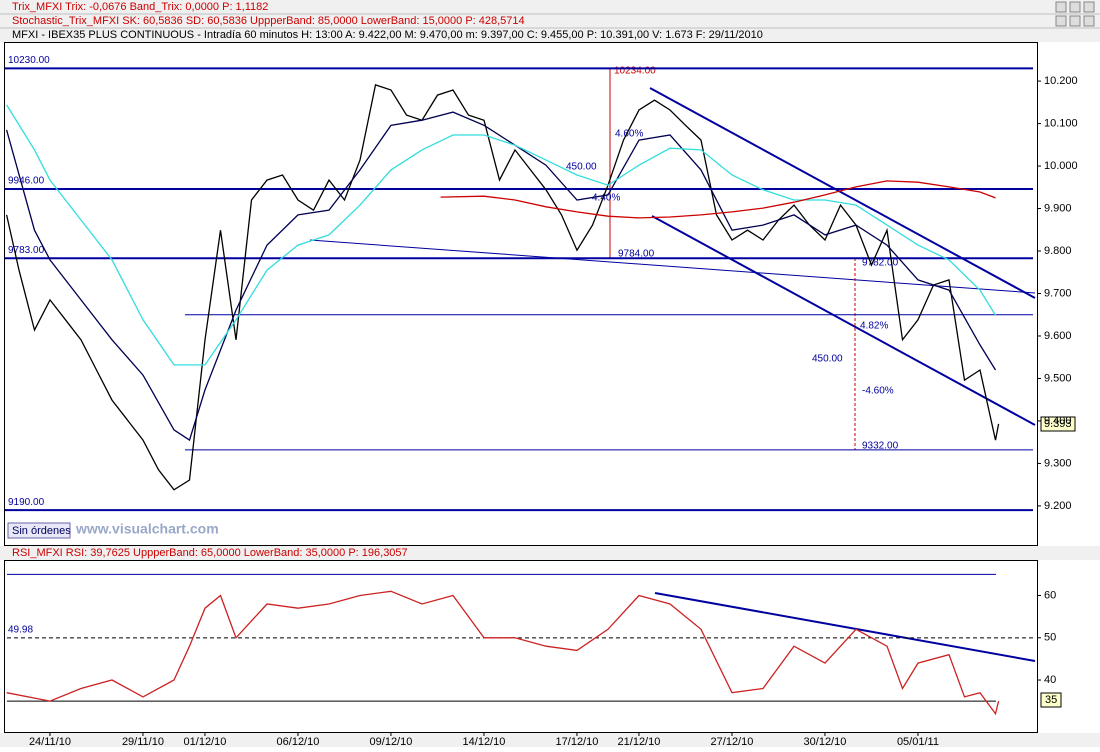 The image size is (1100, 752). Describe the element at coordinates (26, 181) in the screenshot. I see `level-label: 9946.00` at that location.